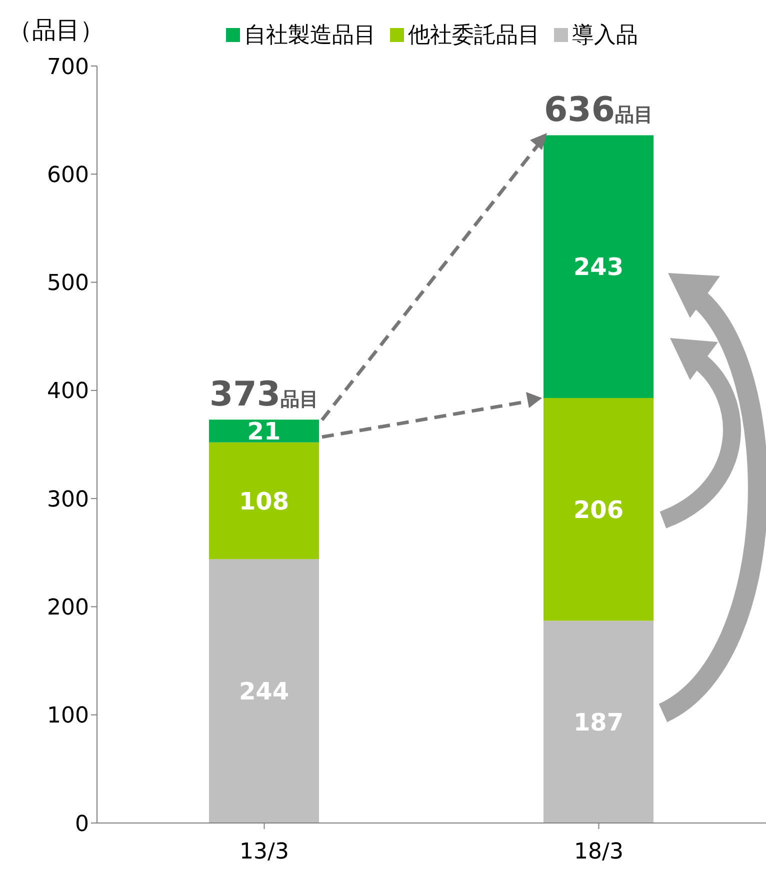  I want to click on data-label: 206, so click(598, 510).